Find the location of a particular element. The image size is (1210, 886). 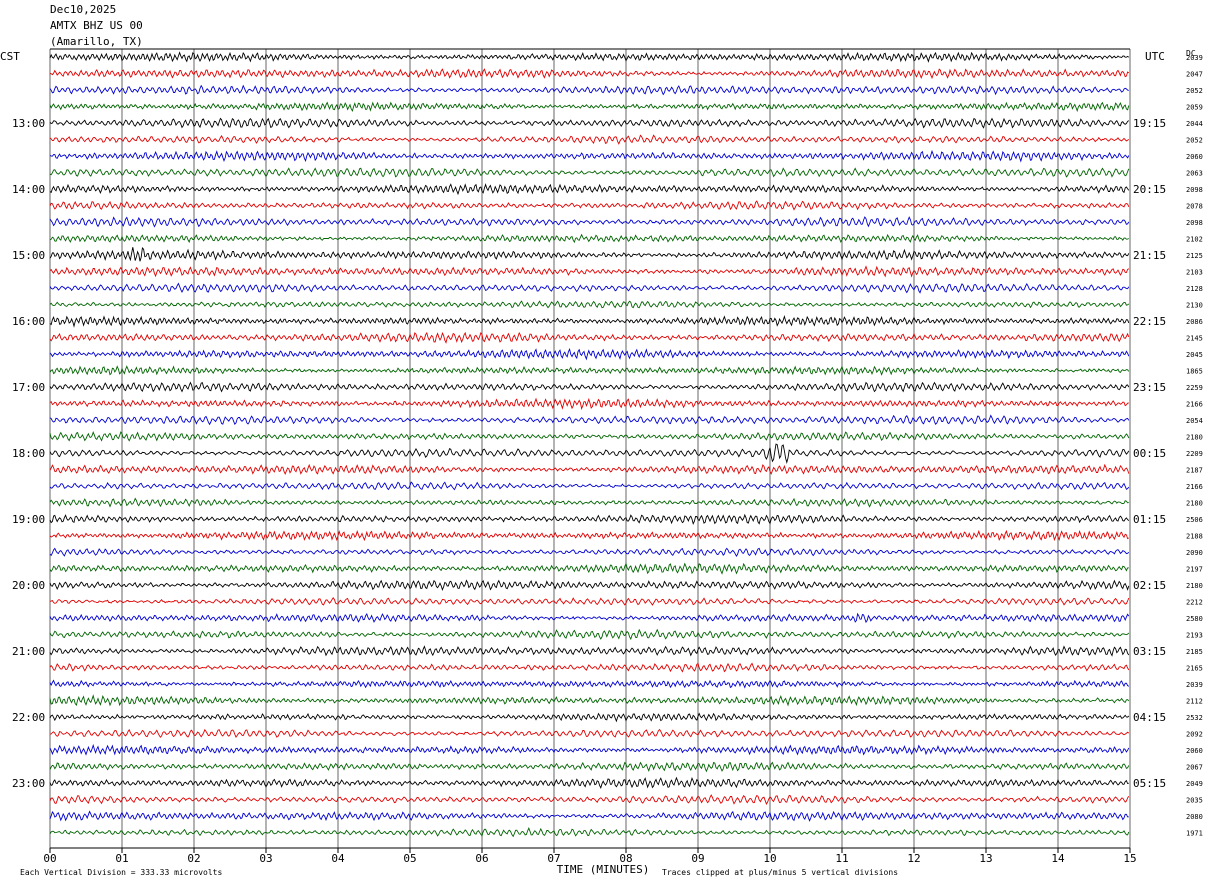

dc-offset-label: 2067 is located at coordinates (1194, 768).